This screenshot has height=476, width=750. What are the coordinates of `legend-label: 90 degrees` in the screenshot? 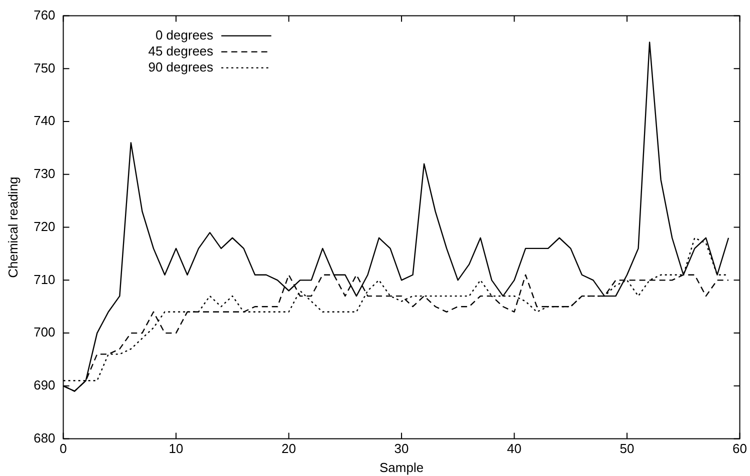 It's located at (181, 66).